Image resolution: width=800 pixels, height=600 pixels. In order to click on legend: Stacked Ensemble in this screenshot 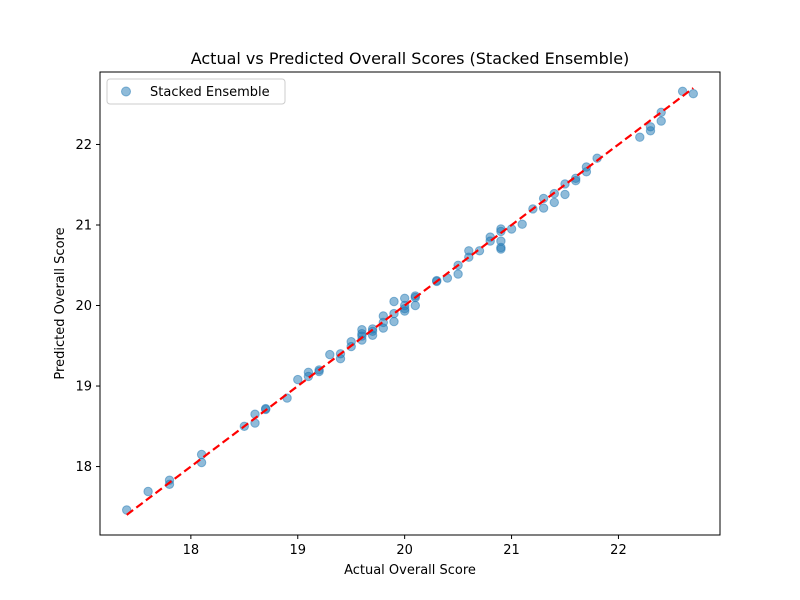, I will do `click(196, 91)`.